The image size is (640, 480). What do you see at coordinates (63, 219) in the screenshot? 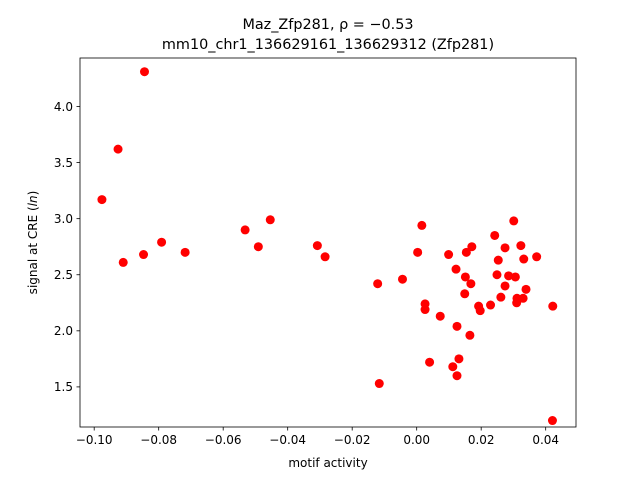
I see `y-tick-label: 3.0` at bounding box center [63, 219].